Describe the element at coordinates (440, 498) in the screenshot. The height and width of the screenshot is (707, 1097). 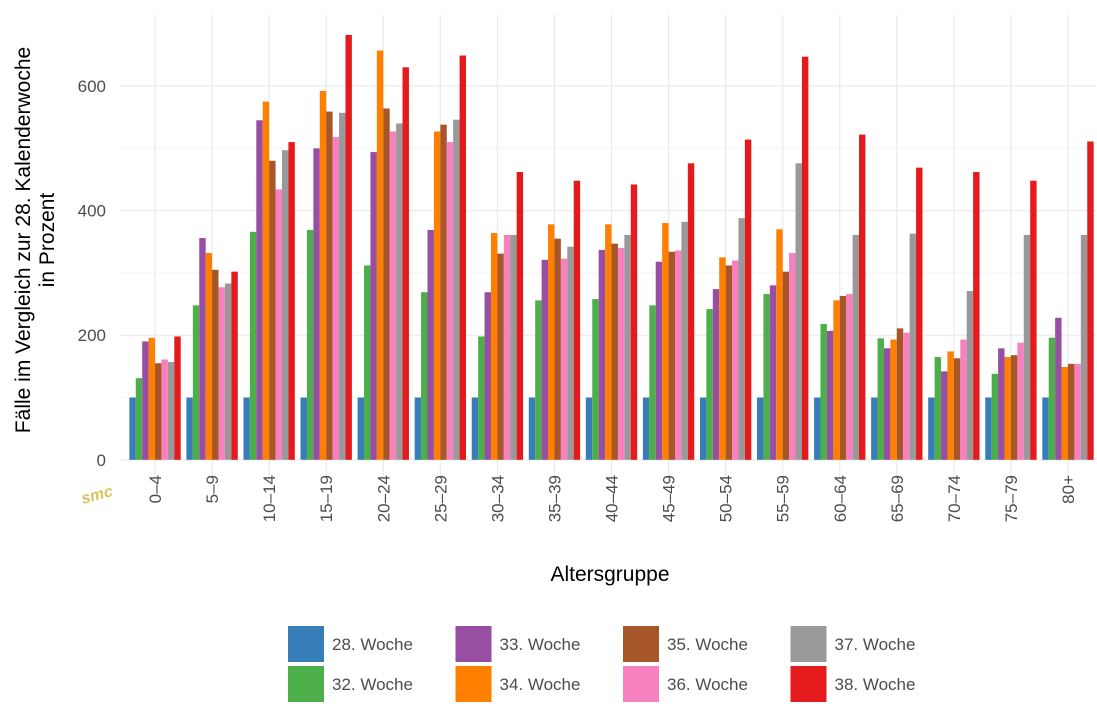
I see `x-tick-label: 25–29` at that location.